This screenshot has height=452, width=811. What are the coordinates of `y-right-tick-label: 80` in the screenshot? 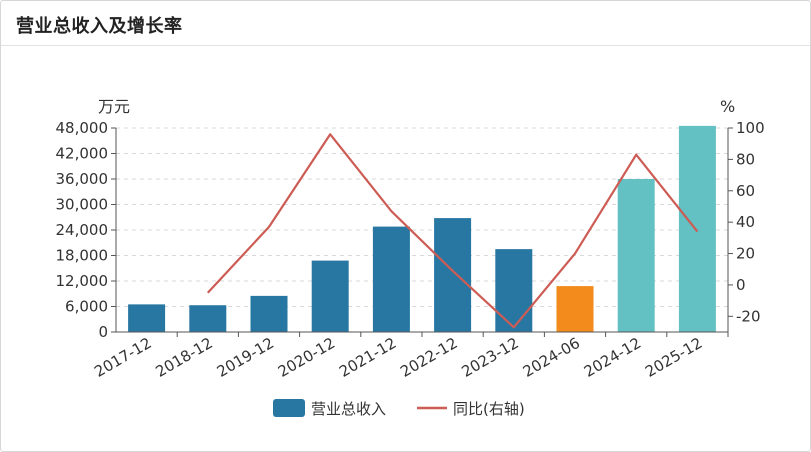 It's located at (745, 159).